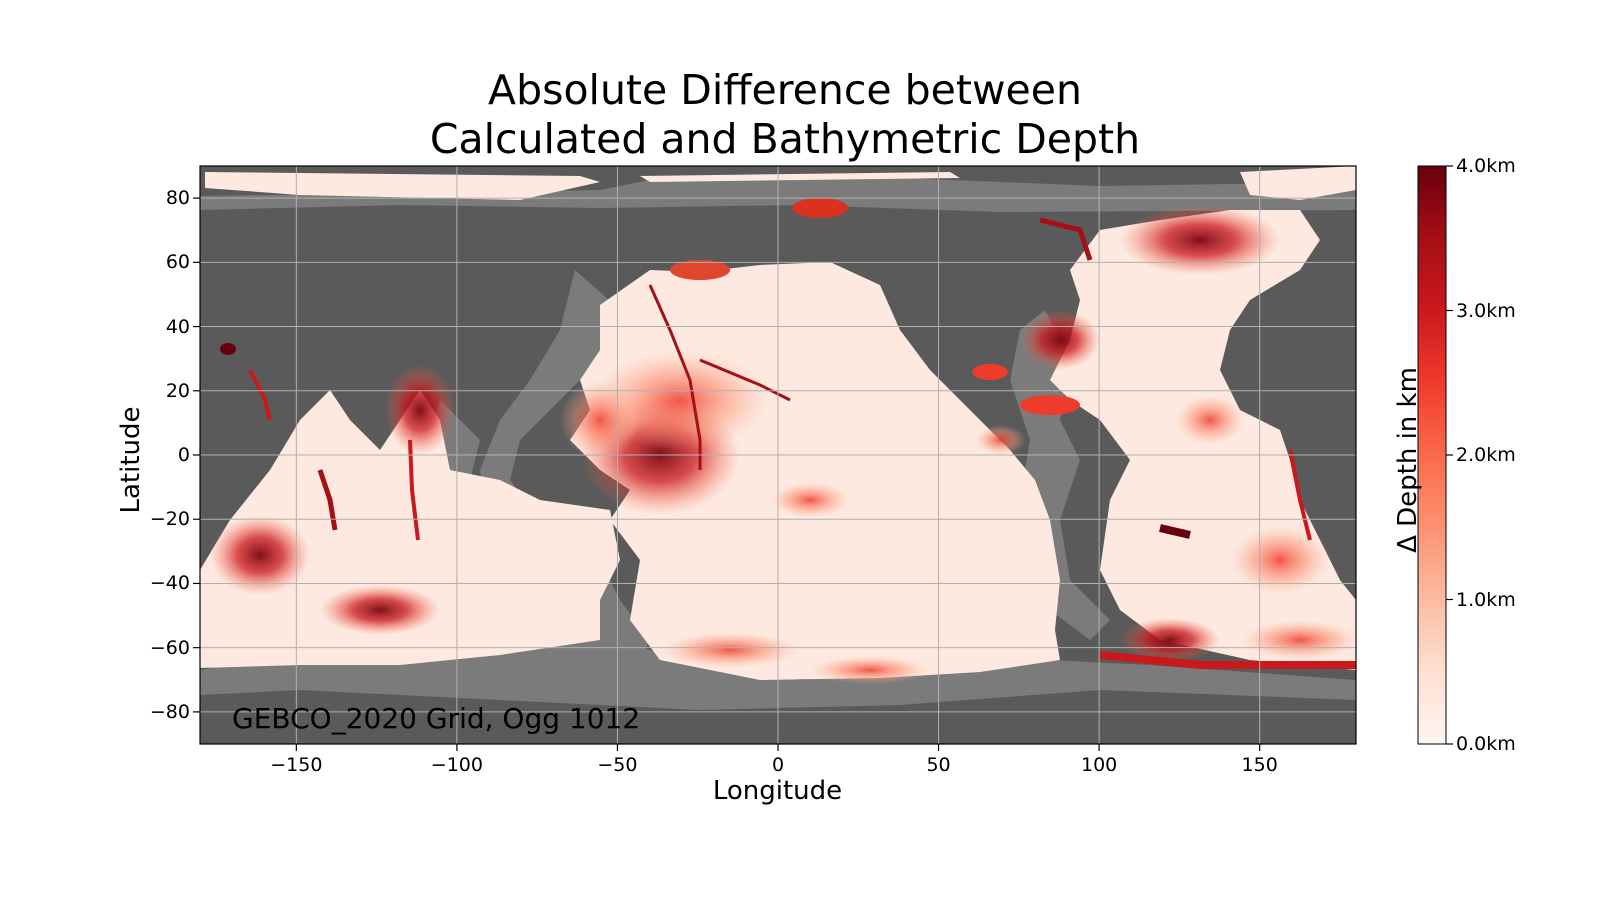 The height and width of the screenshot is (900, 1600). What do you see at coordinates (778, 747) in the screenshot?
I see `x-axis-ticks` at bounding box center [778, 747].